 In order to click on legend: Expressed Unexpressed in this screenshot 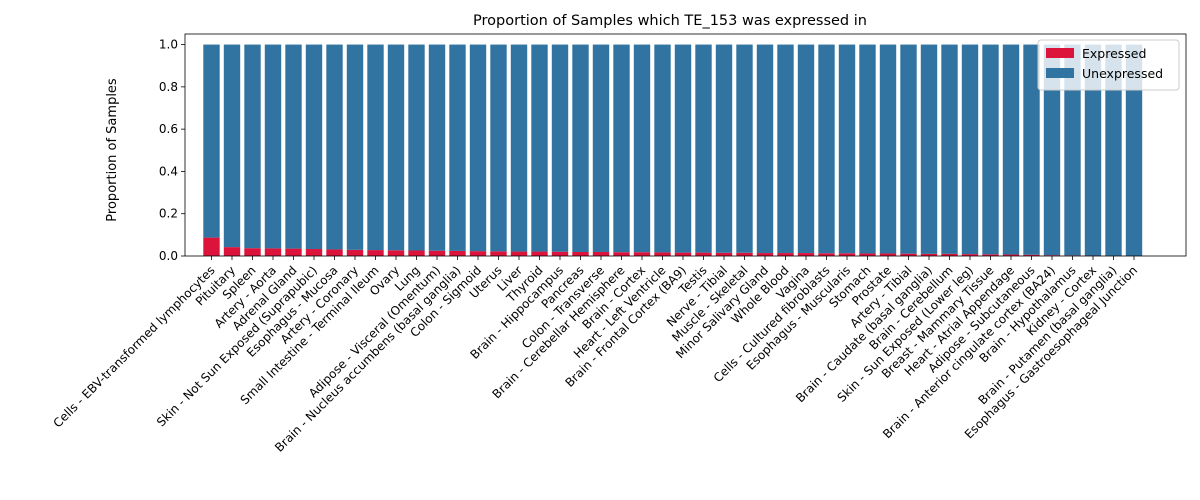, I will do `click(1108, 65)`.